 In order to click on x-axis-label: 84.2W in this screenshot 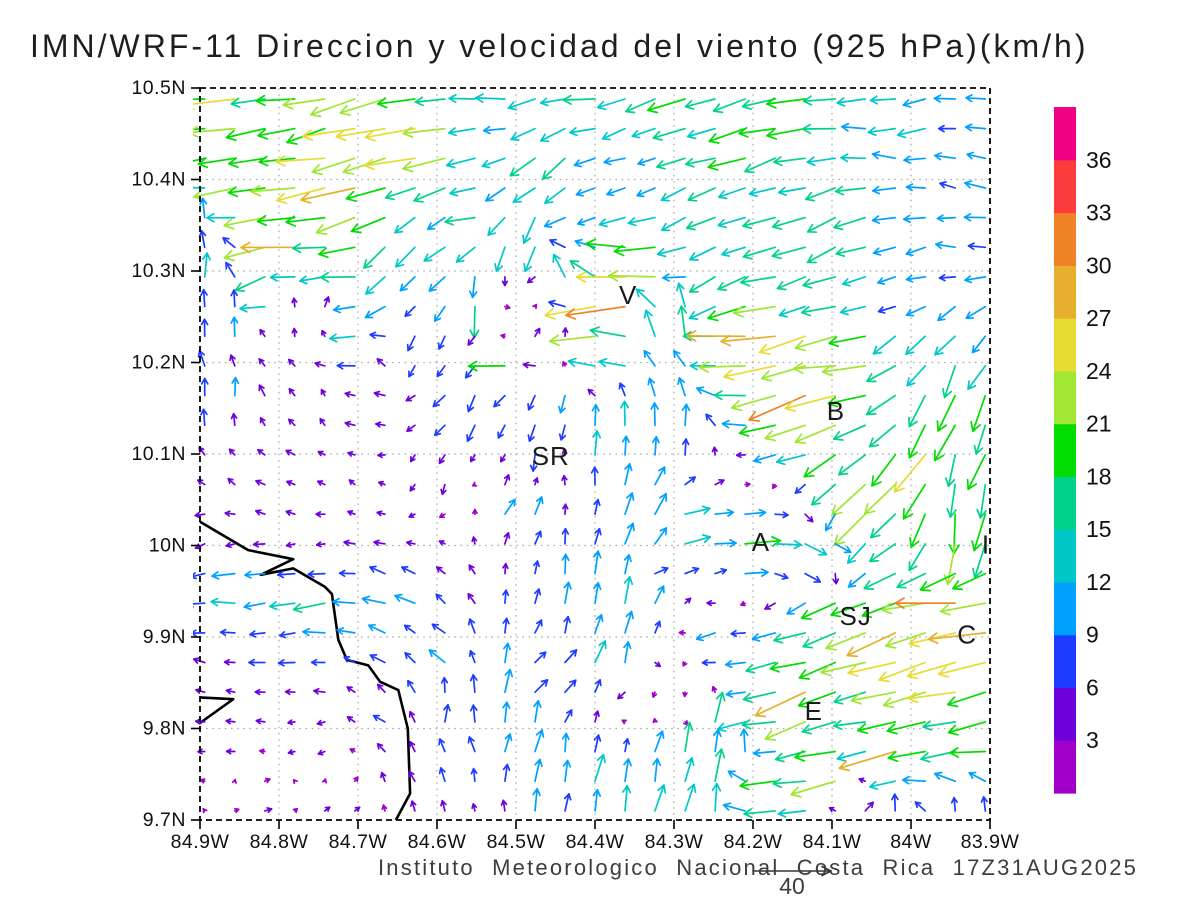, I will do `click(753, 842)`.